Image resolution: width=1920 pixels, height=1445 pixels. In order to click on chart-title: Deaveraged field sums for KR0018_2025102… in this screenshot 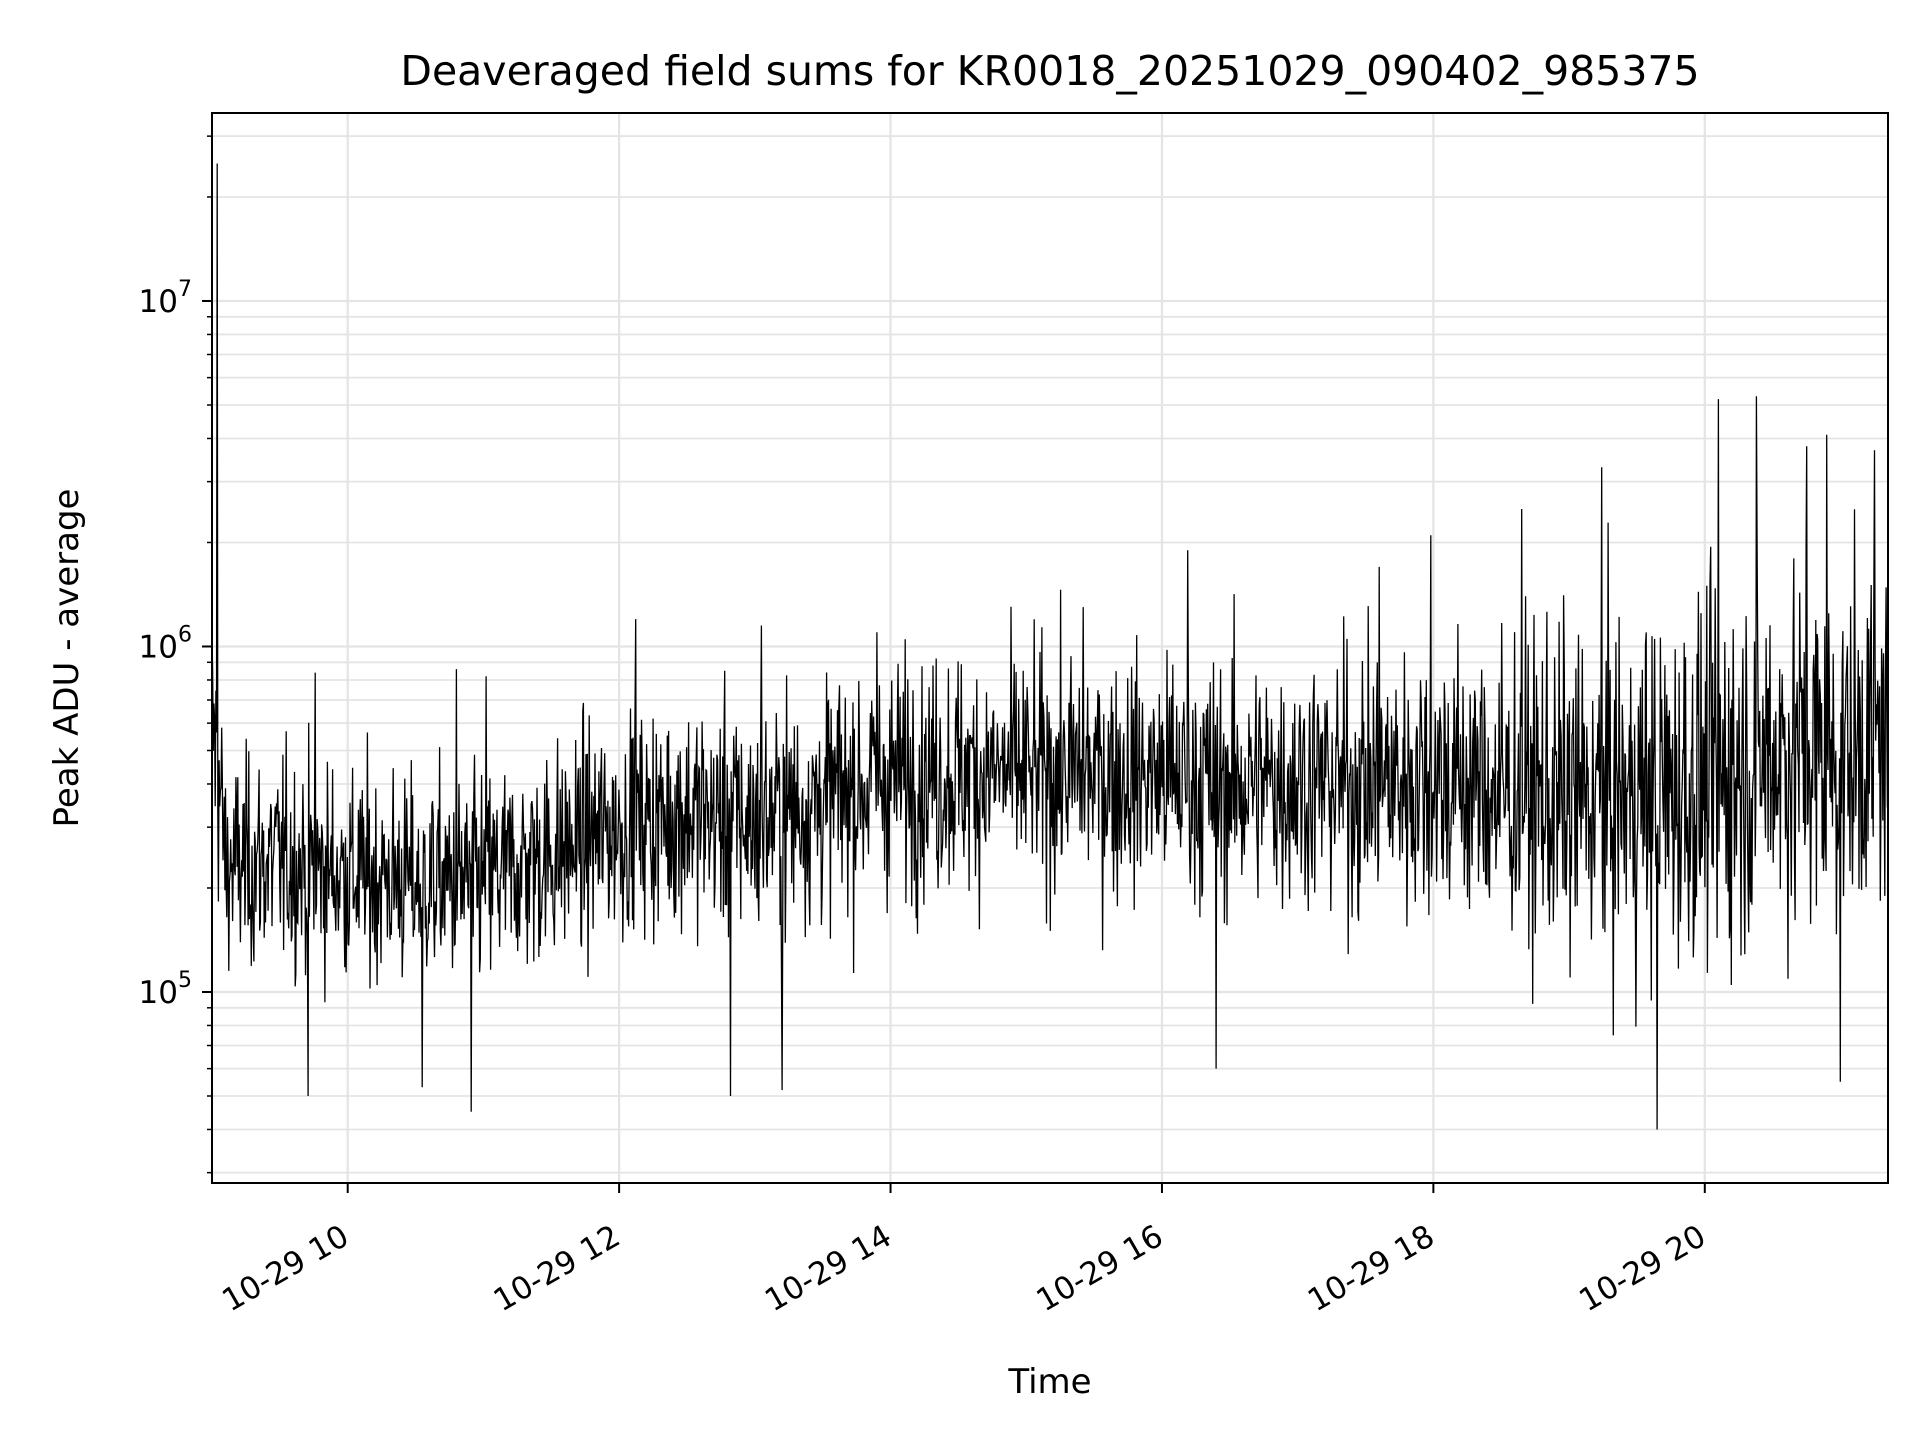, I will do `click(1049, 71)`.